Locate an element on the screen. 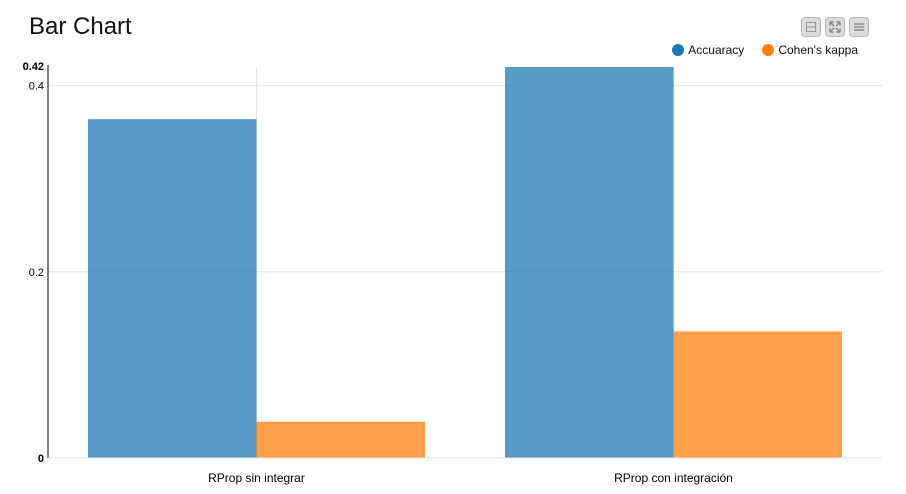  menu-icon is located at coordinates (859, 27).